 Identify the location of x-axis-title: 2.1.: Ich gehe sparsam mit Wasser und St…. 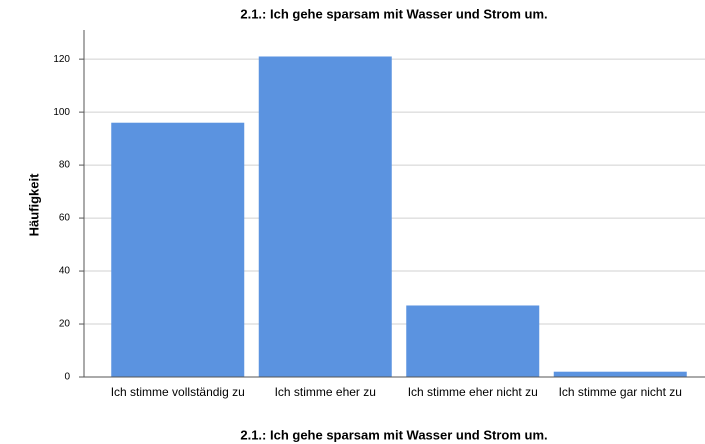
(393, 434).